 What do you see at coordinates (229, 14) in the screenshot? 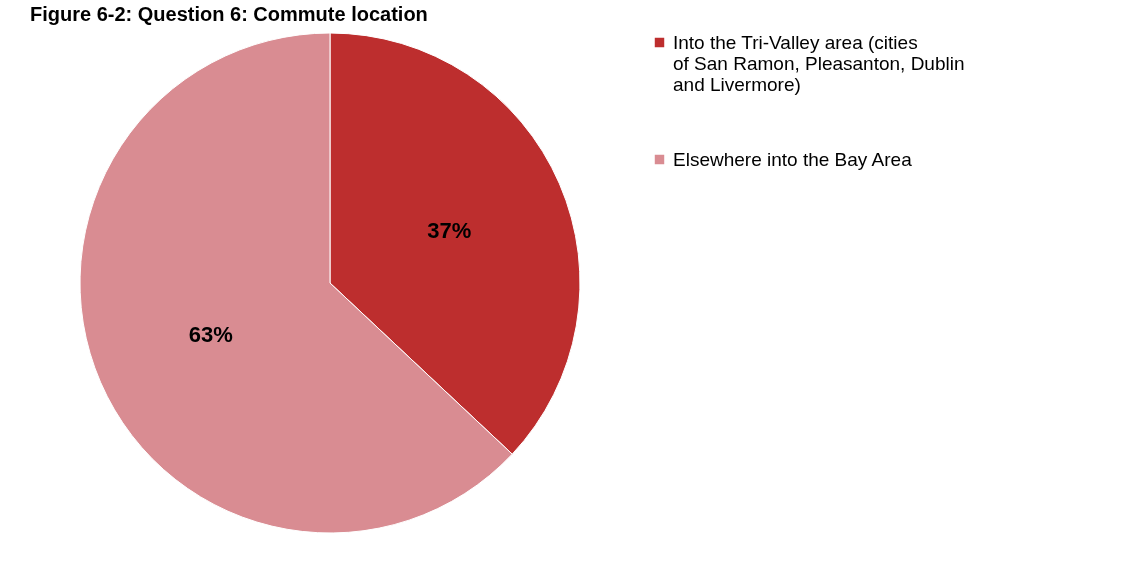
I see `chart-title: Figure 6-2: Question 6: Commute location` at bounding box center [229, 14].